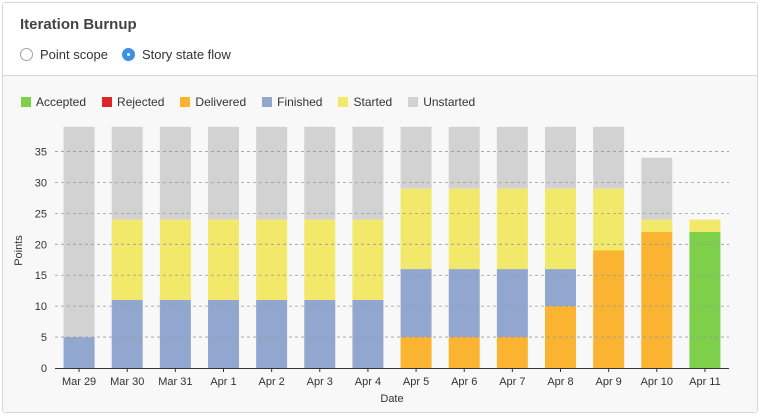 Image resolution: width=762 pixels, height=417 pixels. I want to click on point-scope-radio: Point scope, so click(64, 54).